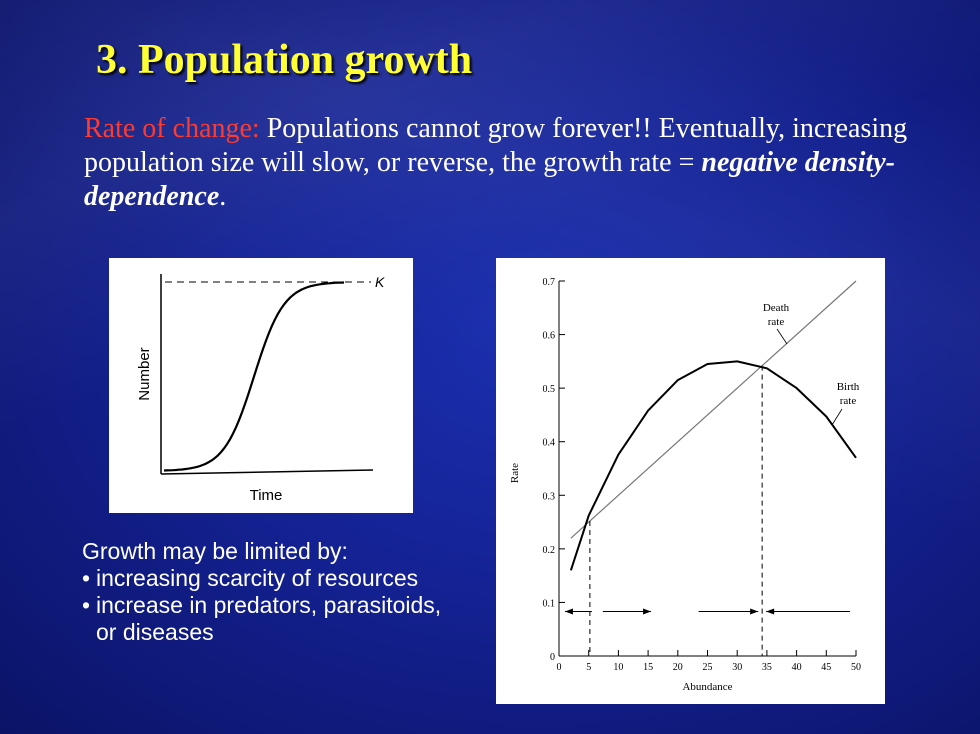 This screenshot has height=734, width=980. What do you see at coordinates (647, 611) in the screenshot?
I see `arrow-right-of-unstable-head` at bounding box center [647, 611].